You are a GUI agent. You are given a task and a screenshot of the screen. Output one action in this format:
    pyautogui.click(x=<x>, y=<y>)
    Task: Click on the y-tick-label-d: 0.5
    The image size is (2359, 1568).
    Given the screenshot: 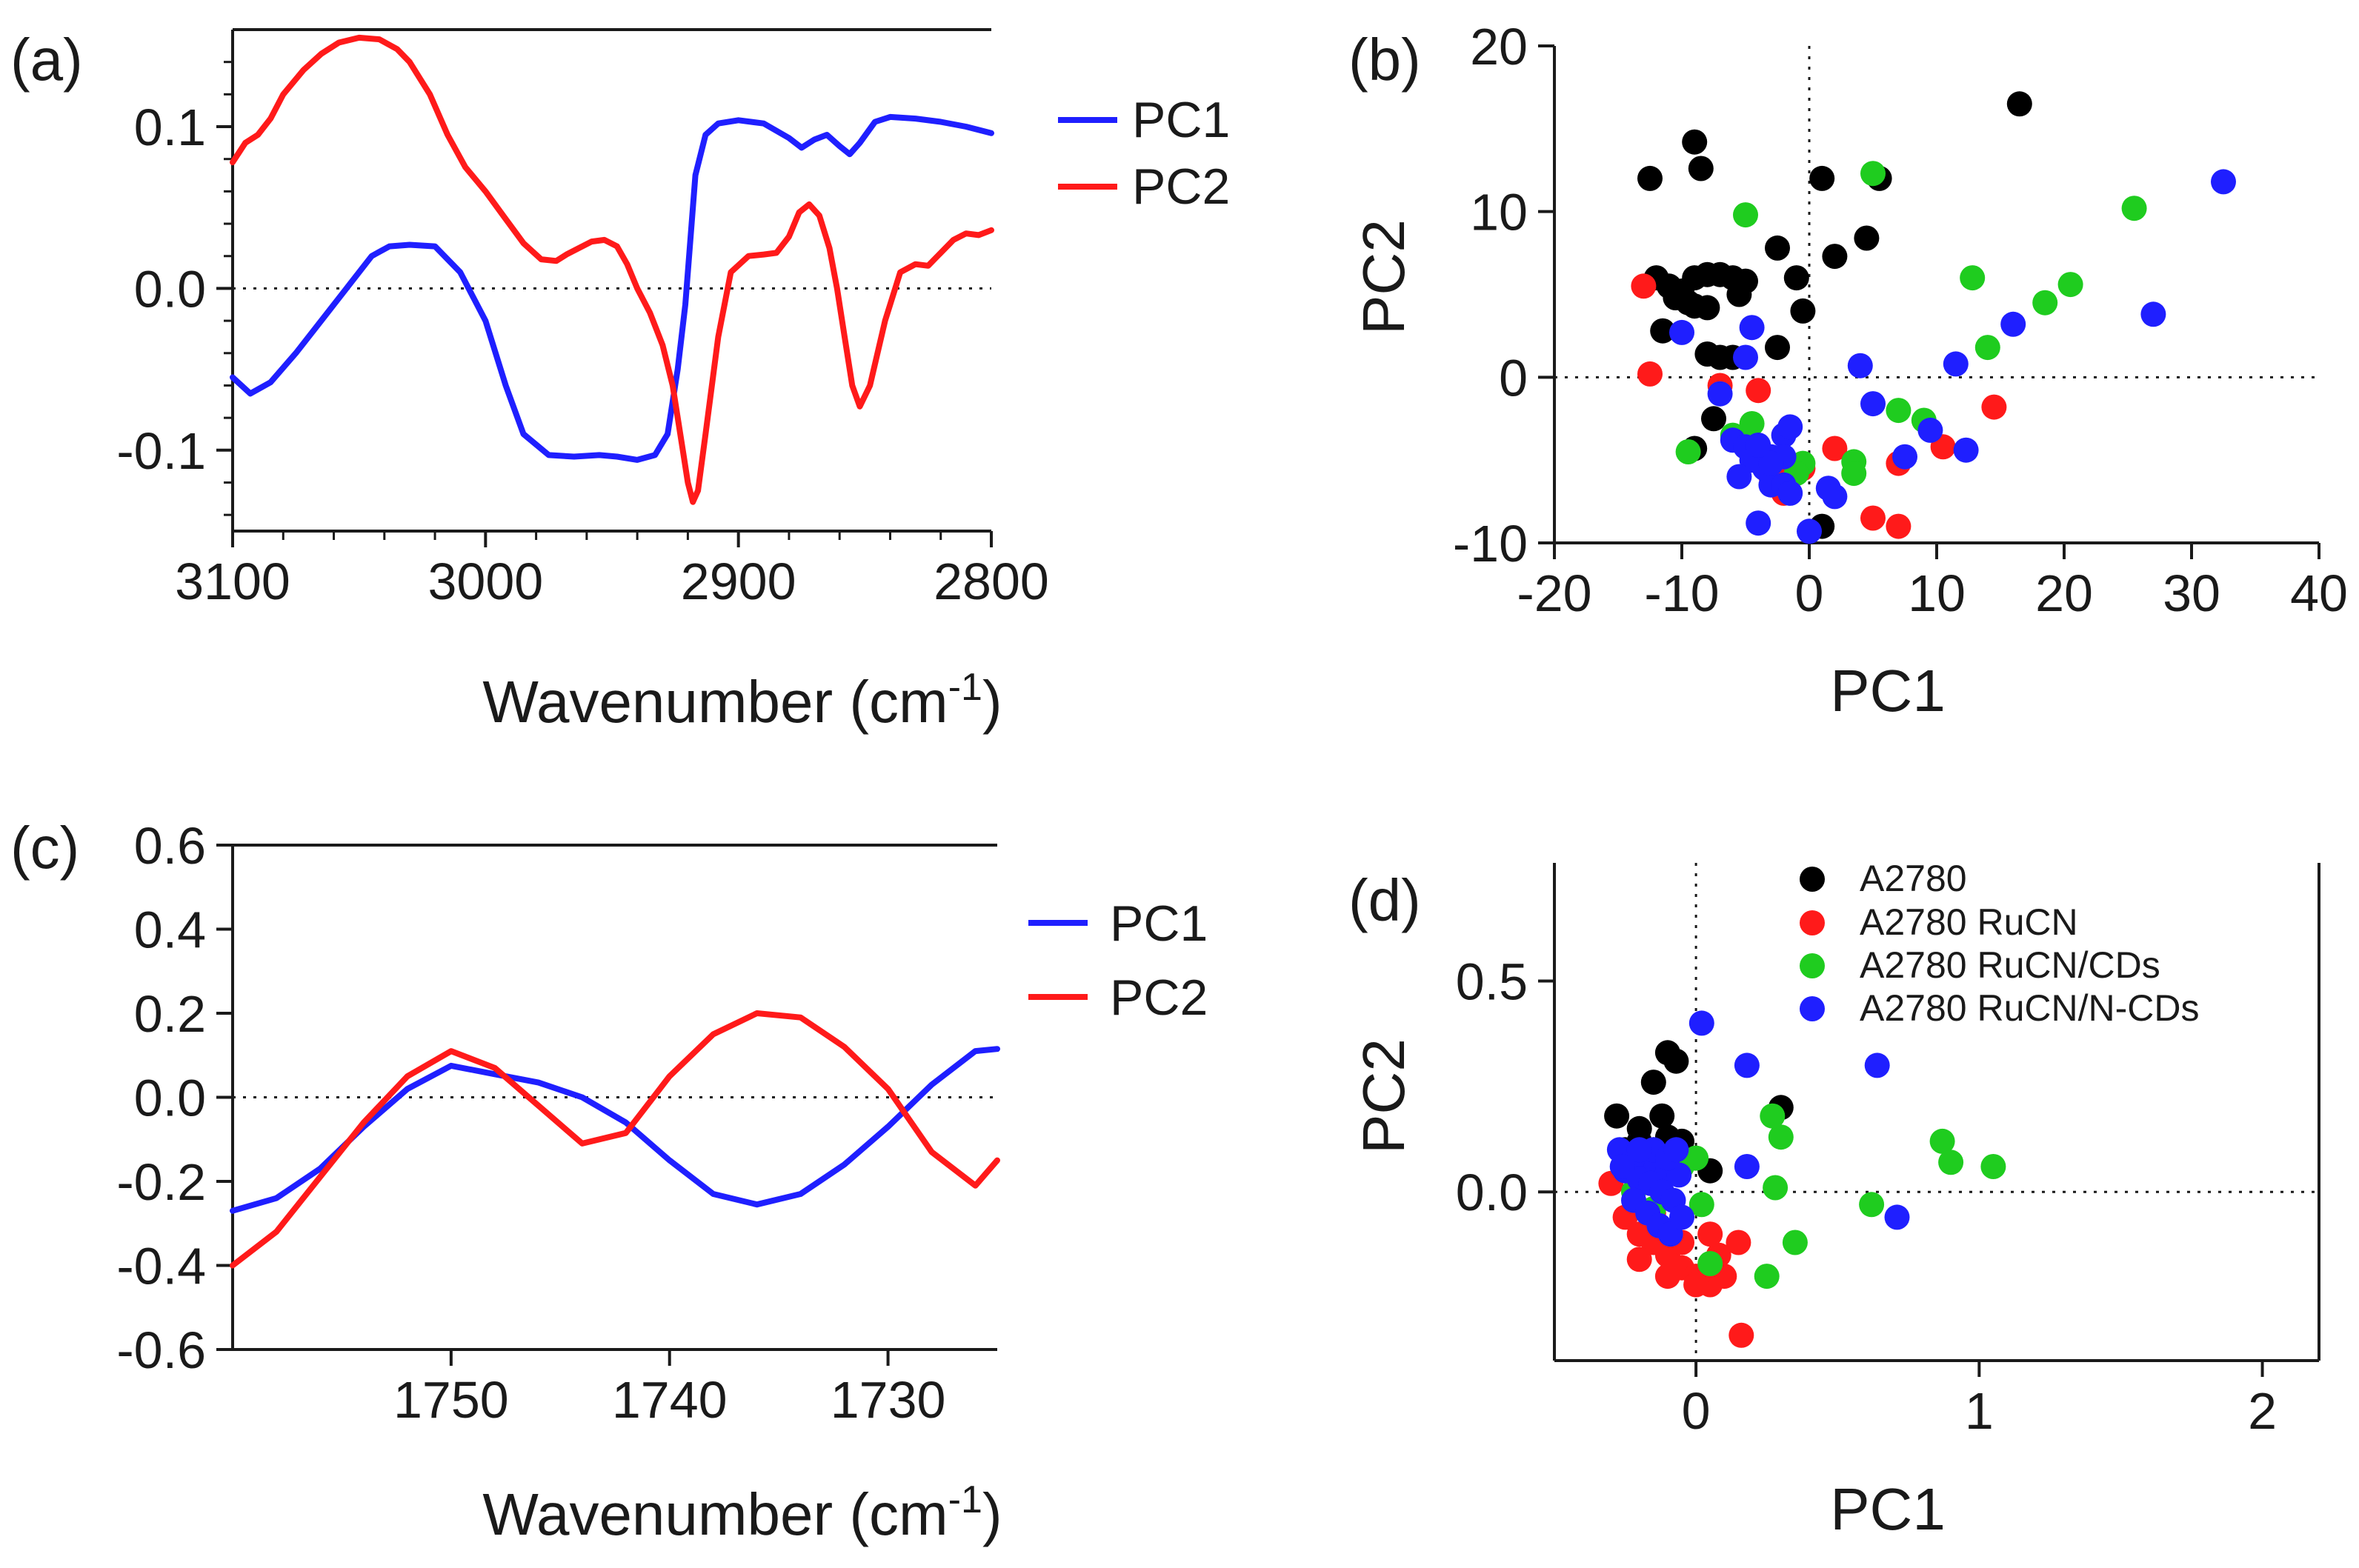 What is the action you would take?
    pyautogui.click(x=1492, y=981)
    